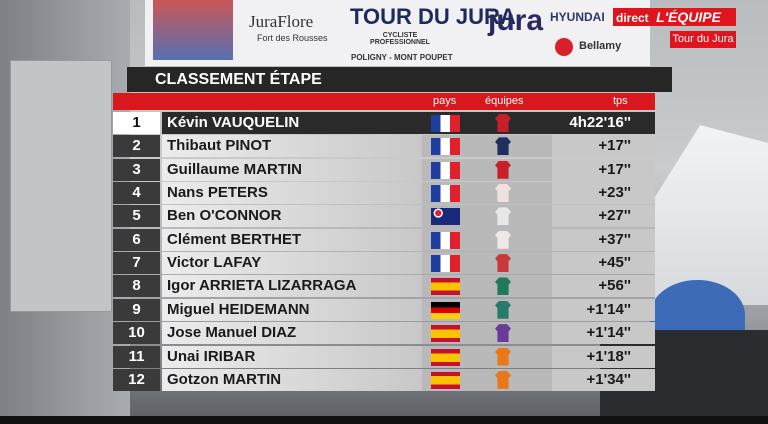 Image resolution: width=768 pixels, height=424 pixels. I want to click on rider-name: Thibaut PINOT, so click(292, 146).